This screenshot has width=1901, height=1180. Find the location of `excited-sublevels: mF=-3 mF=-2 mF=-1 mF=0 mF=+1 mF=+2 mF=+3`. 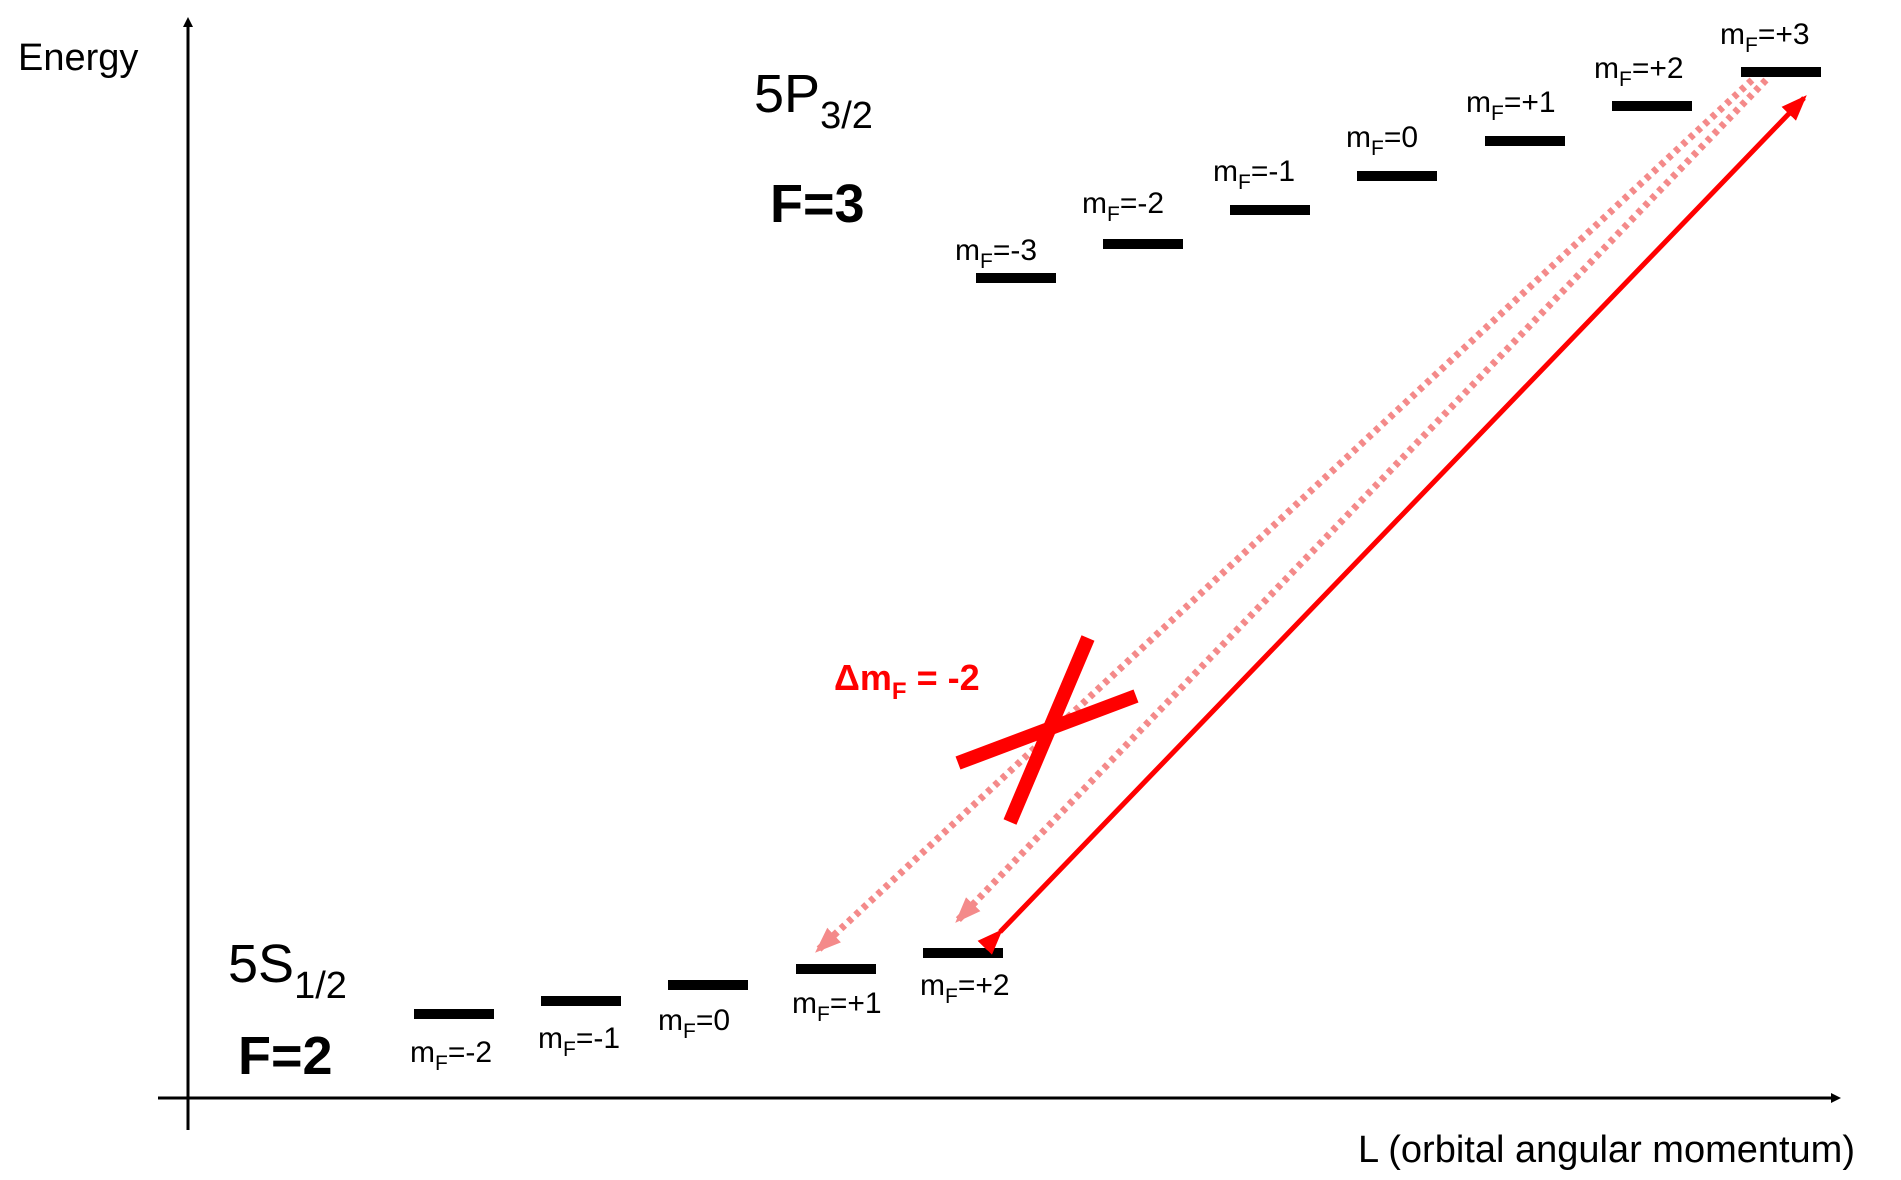

excited-sublevels: mF=-3 mF=-2 mF=-1 mF=0 mF=+1 mF=+2 mF=+3 is located at coordinates (1388, 150).